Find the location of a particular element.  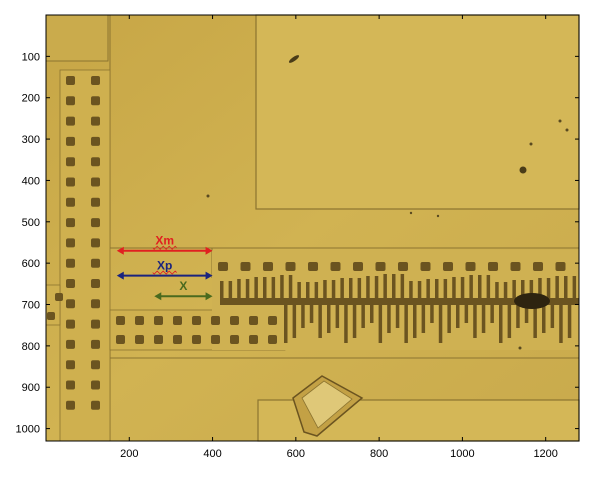

comb-fingers-bottom is located at coordinates (428, 323).